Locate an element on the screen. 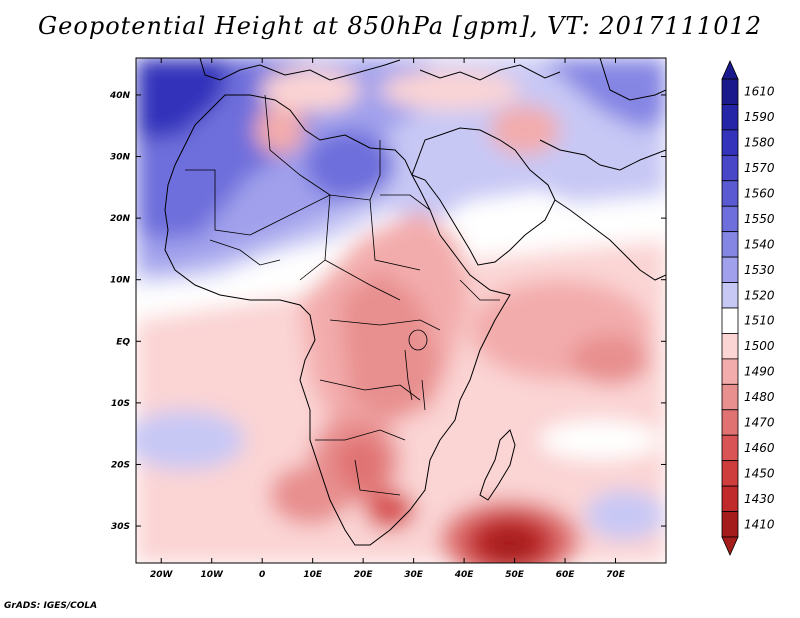 This screenshot has height=618, width=800. colorbar-label: 1460 is located at coordinates (759, 448).